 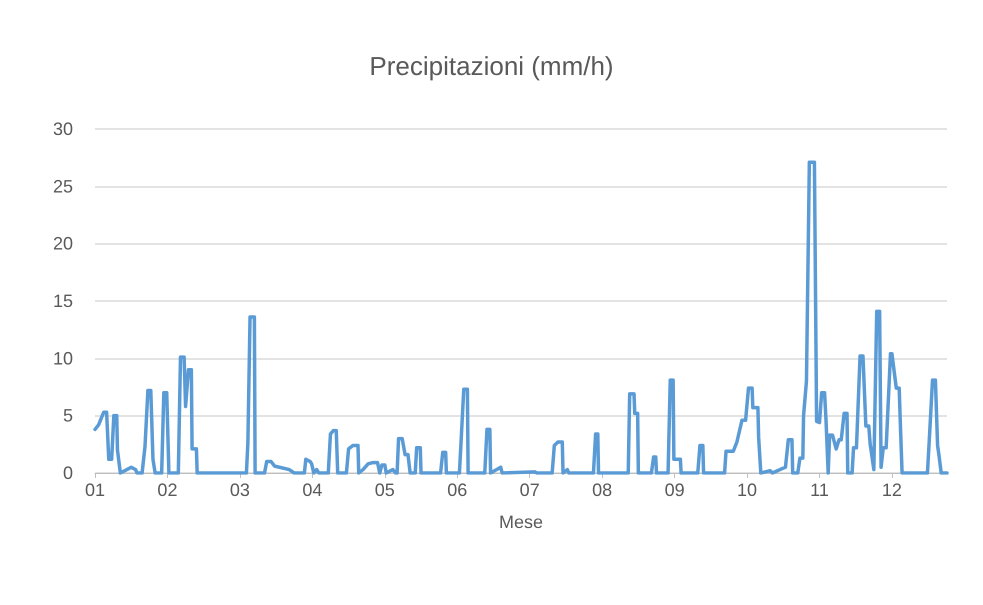 I want to click on x-tick-label: 05, so click(x=384, y=490).